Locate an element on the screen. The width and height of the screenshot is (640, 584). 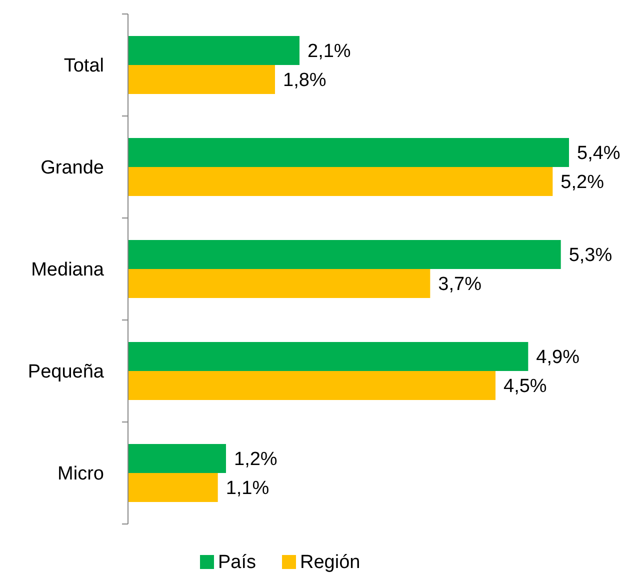
data-label: 3,7% is located at coordinates (460, 285).